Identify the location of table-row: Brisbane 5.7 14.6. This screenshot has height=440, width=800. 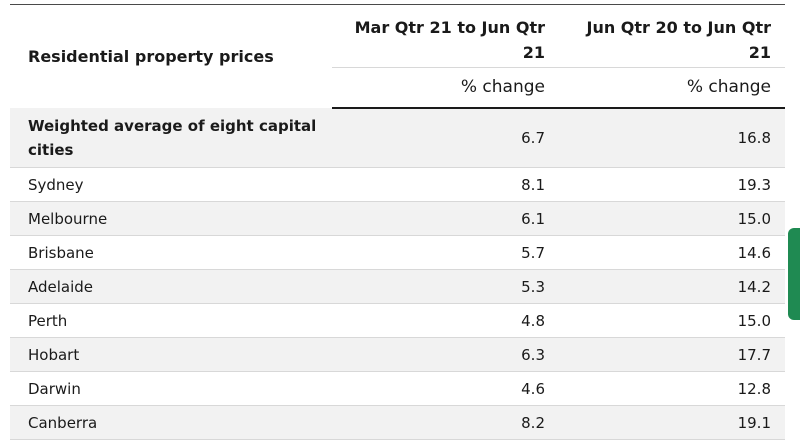
(397, 252).